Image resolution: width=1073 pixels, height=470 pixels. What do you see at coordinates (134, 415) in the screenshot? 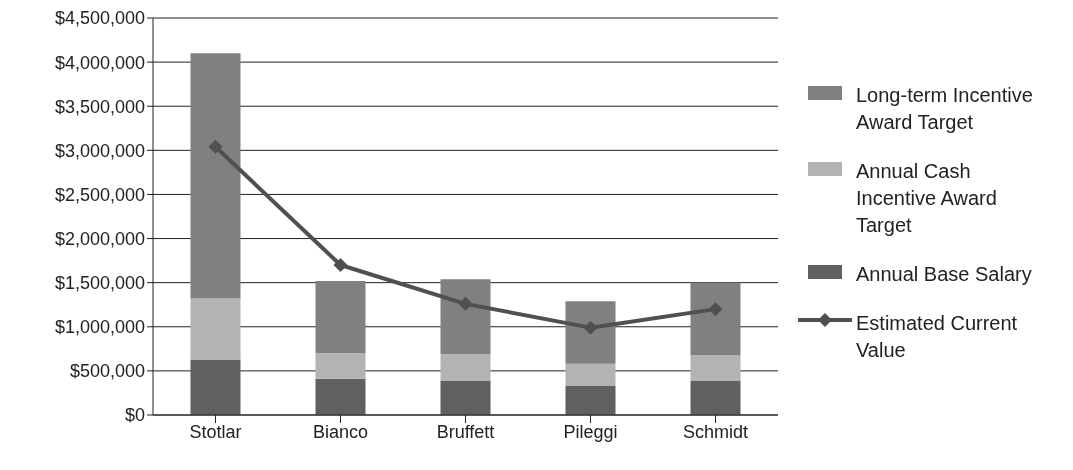
I see `y-tick-label: $0` at bounding box center [134, 415].